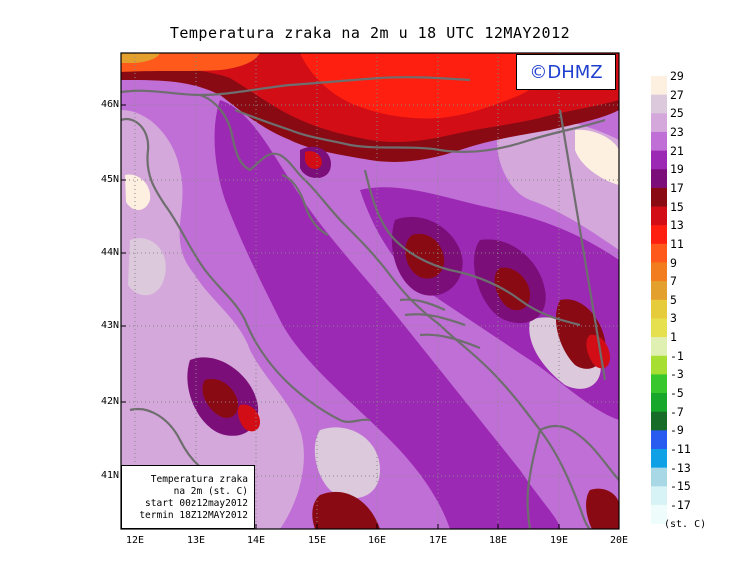 Image resolution: width=740 pixels, height=582 pixels. I want to click on legend-label: 1, so click(673, 337).